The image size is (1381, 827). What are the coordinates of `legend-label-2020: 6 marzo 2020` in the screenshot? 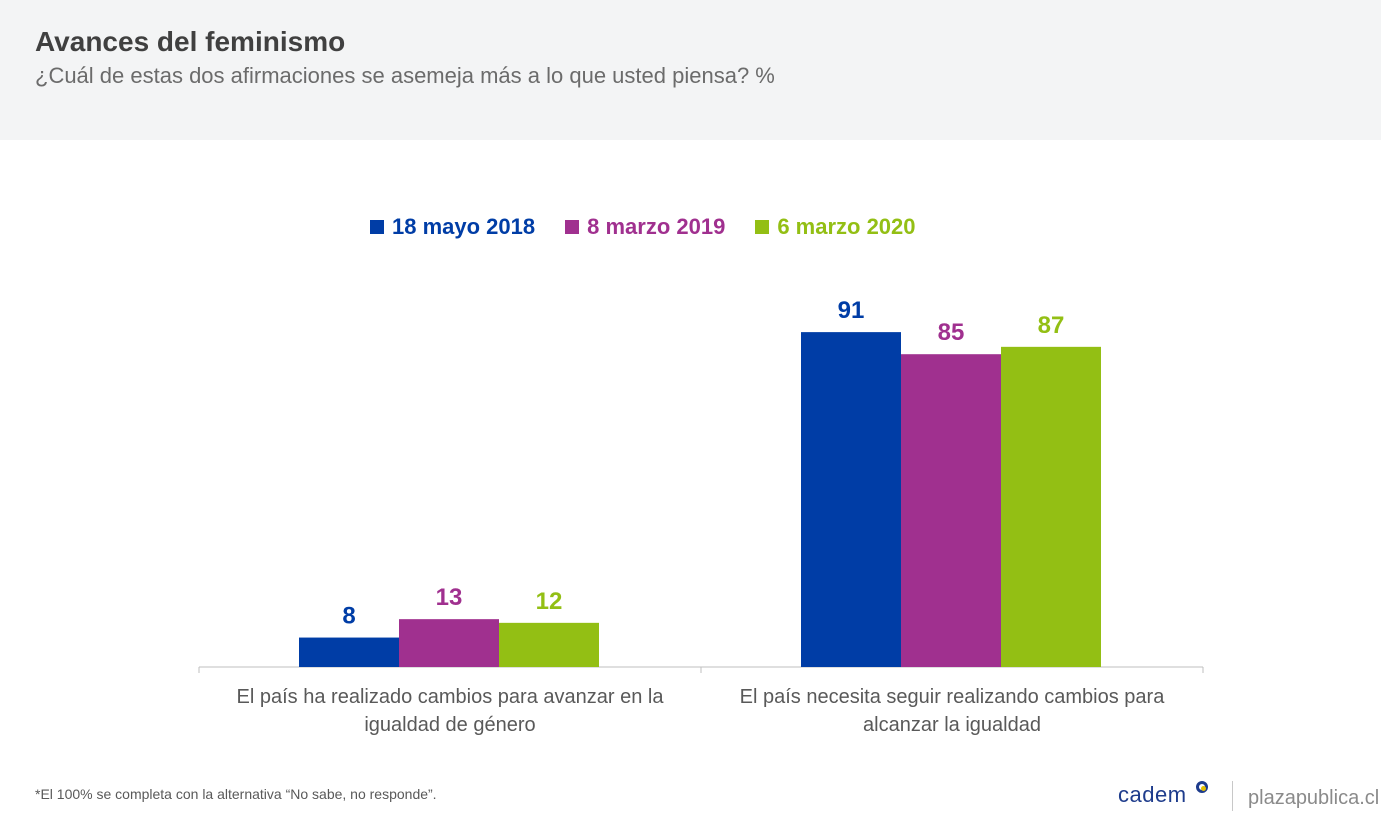 It's located at (846, 226).